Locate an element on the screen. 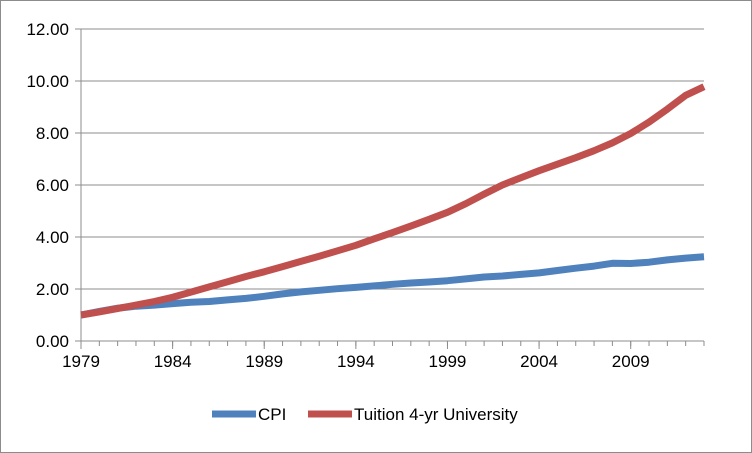 This screenshot has height=453, width=752. y-tick-label: 4.00 is located at coordinates (52, 237).